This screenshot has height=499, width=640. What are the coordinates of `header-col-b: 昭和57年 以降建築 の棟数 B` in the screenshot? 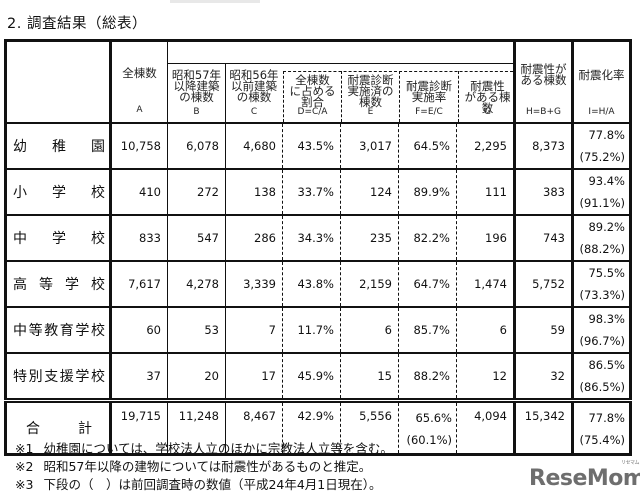 It's located at (197, 92).